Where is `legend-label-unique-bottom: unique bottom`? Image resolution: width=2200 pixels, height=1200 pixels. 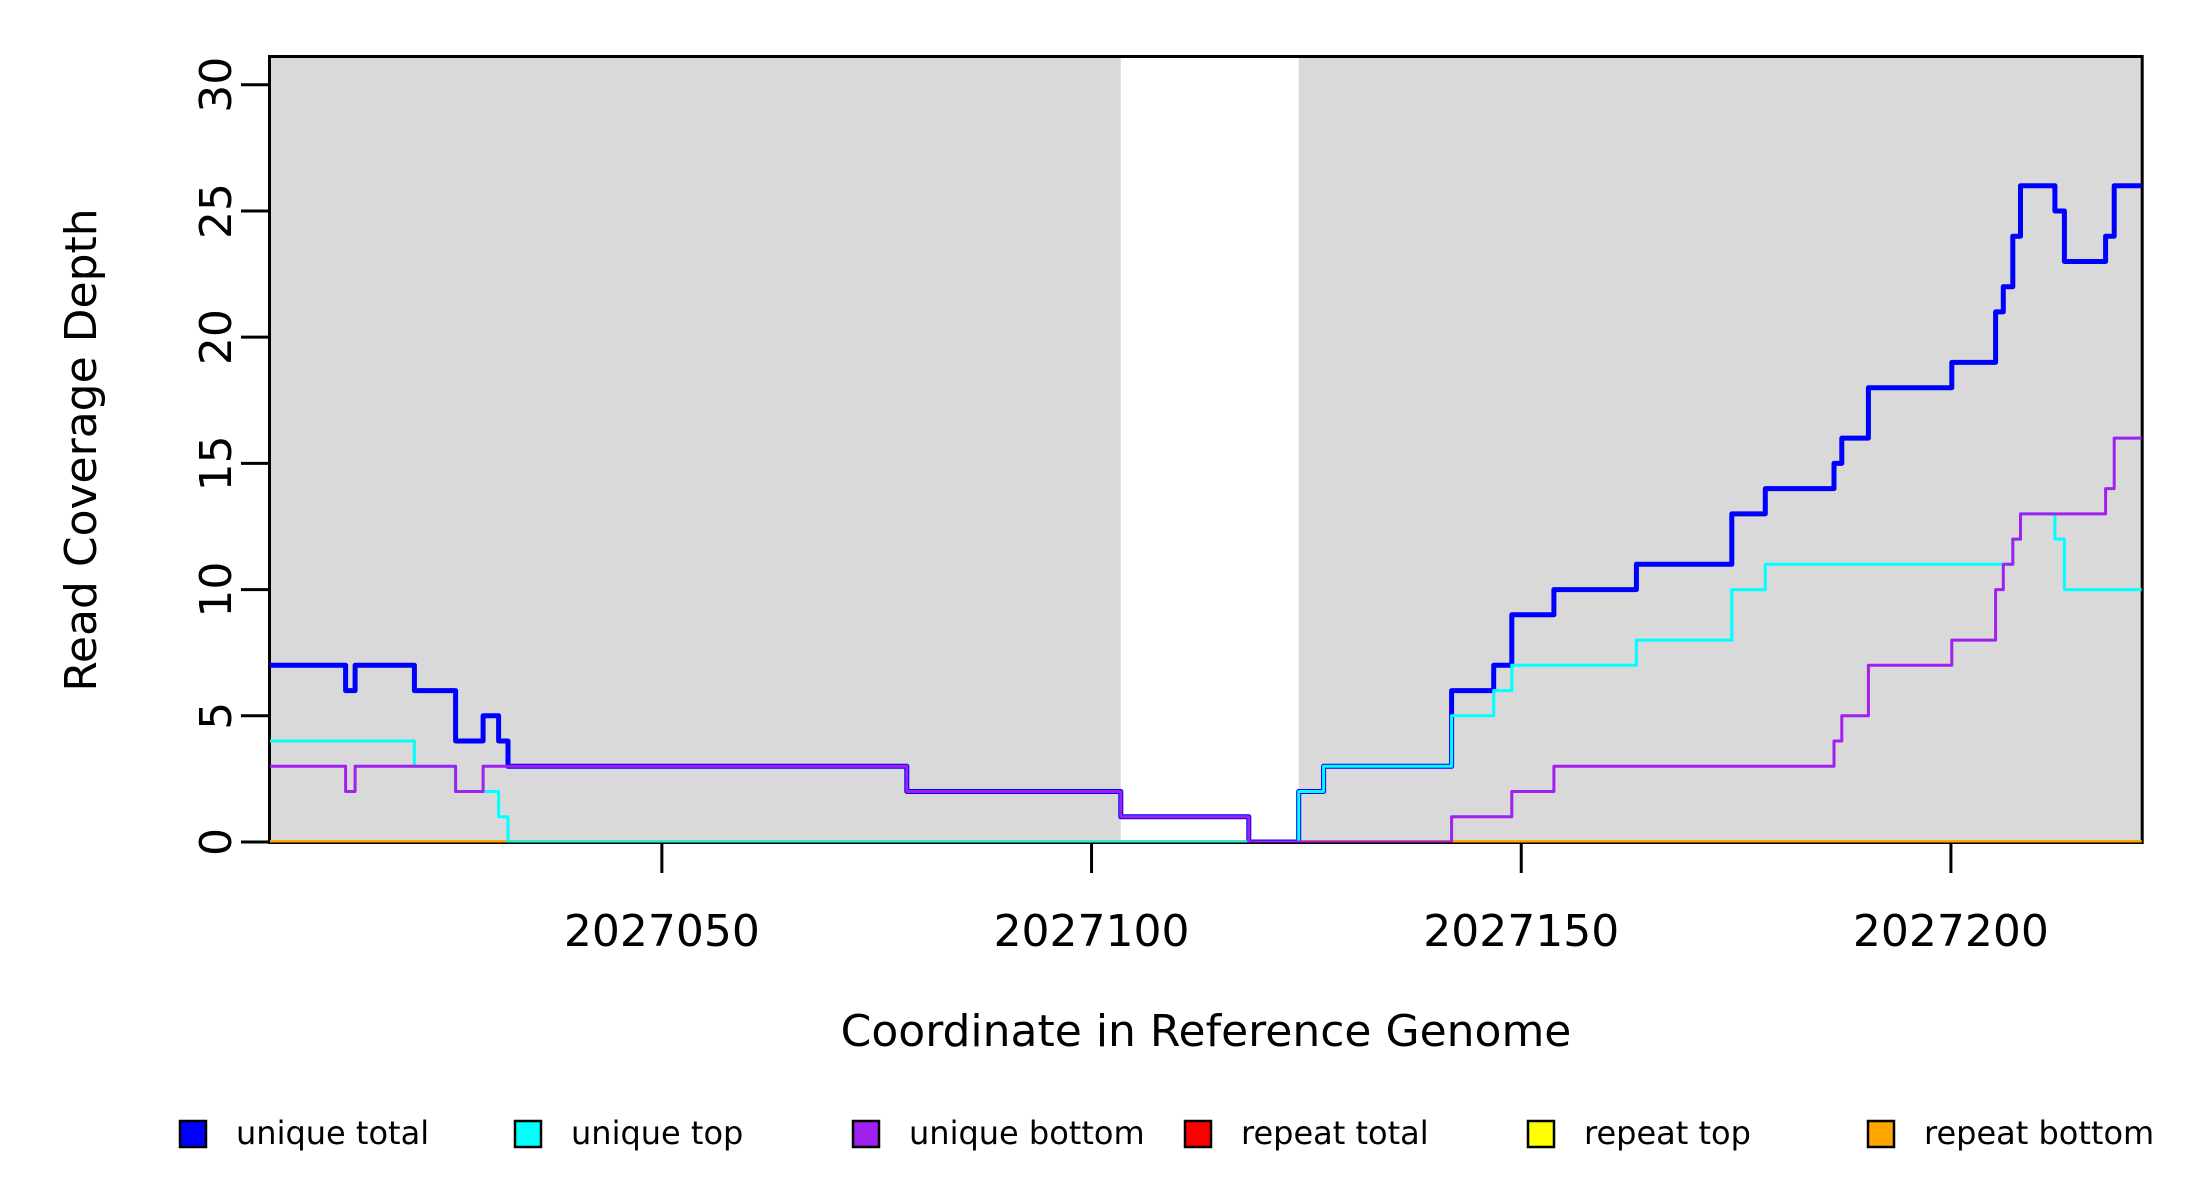 legend-label-unique-bottom: unique bottom is located at coordinates (1027, 1133).